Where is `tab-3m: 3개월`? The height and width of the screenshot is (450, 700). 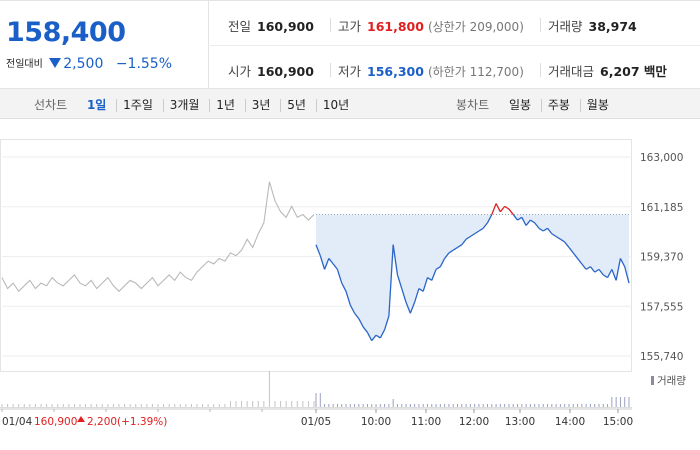 tab-3m: 3개월 is located at coordinates (184, 105).